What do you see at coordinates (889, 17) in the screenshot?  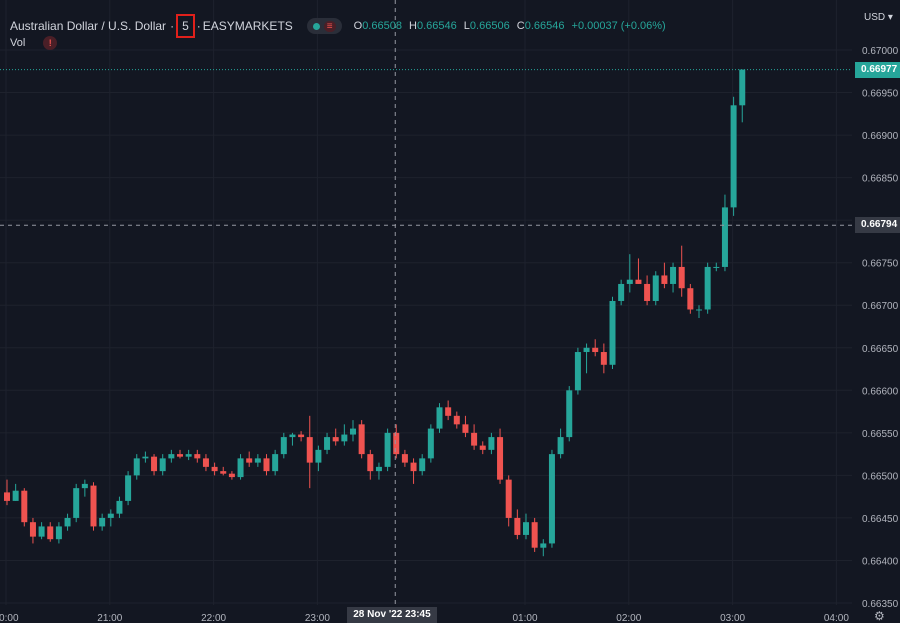 I see `chevron-down-icon: ▾` at bounding box center [889, 17].